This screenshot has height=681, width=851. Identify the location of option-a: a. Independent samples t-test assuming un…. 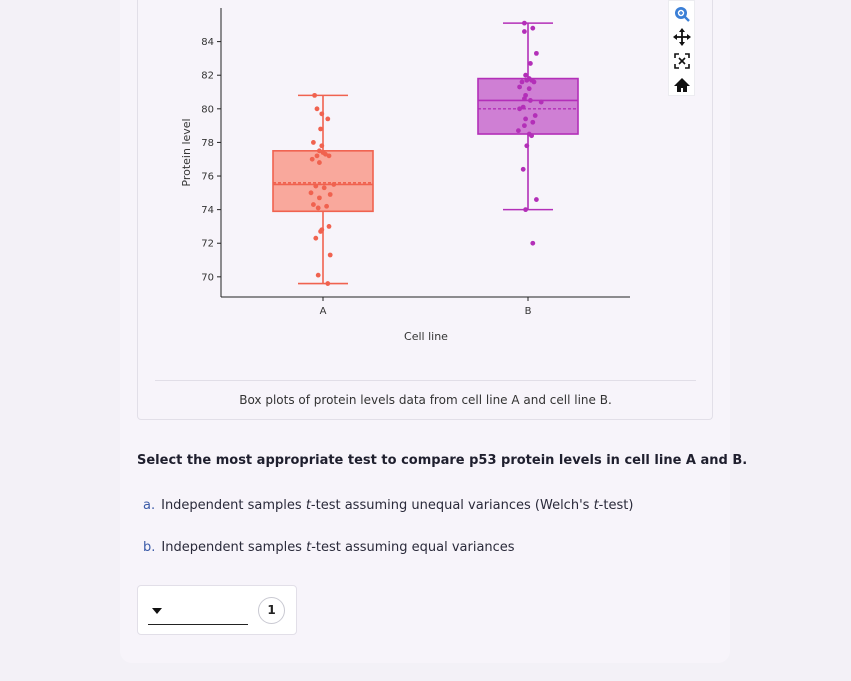
(388, 505).